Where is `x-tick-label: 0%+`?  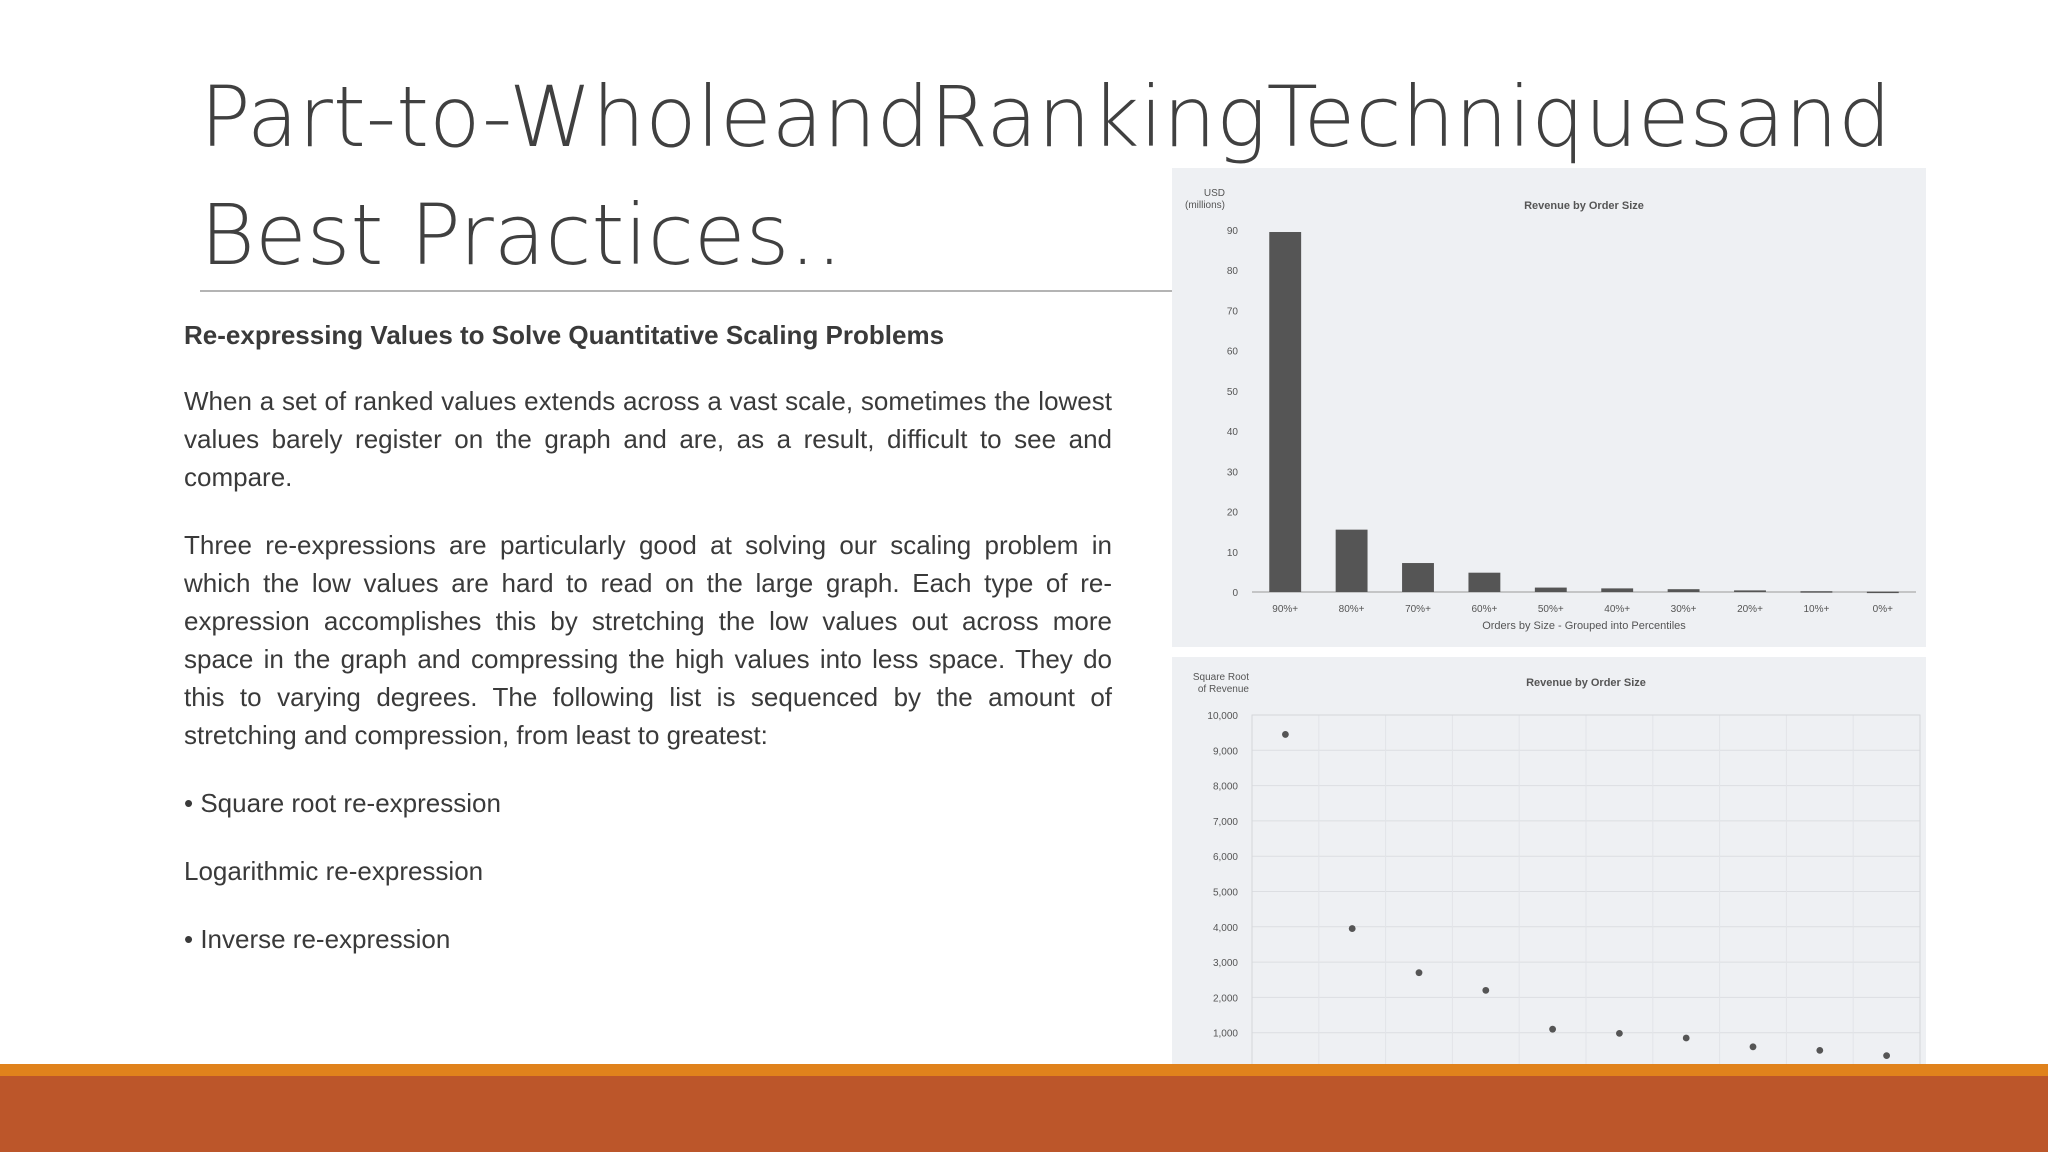
x-tick-label: 0%+ is located at coordinates (1883, 609).